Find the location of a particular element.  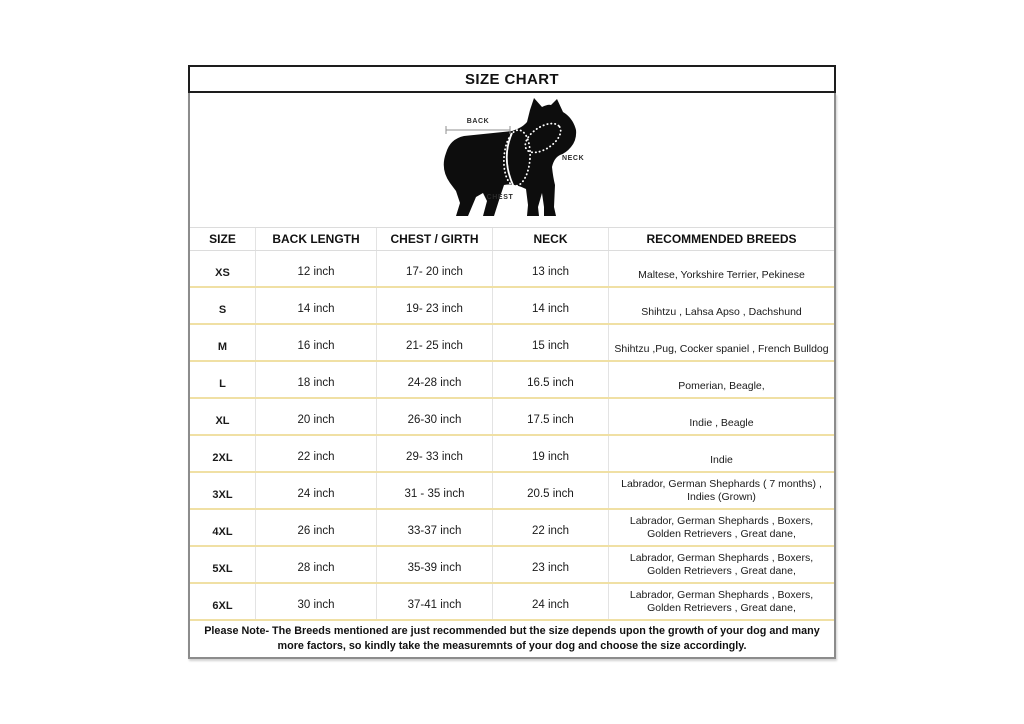

size-cell: XS is located at coordinates (223, 268).